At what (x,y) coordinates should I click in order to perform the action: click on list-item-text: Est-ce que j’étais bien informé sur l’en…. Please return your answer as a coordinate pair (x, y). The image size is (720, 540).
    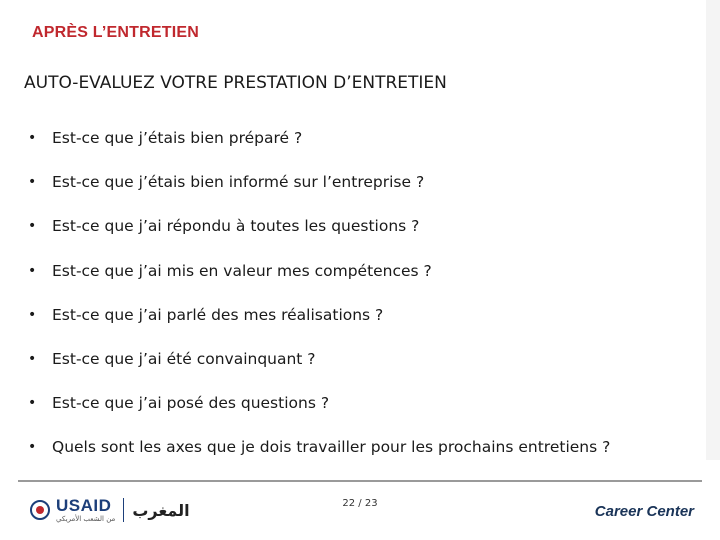
    Looking at the image, I should click on (238, 182).